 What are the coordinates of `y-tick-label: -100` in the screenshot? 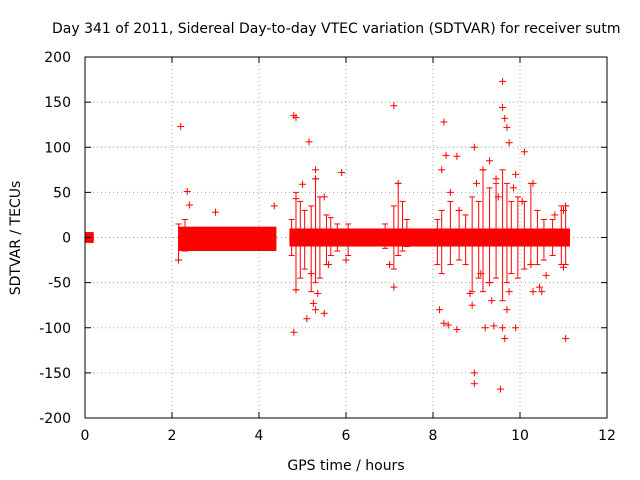 It's located at (55, 329).